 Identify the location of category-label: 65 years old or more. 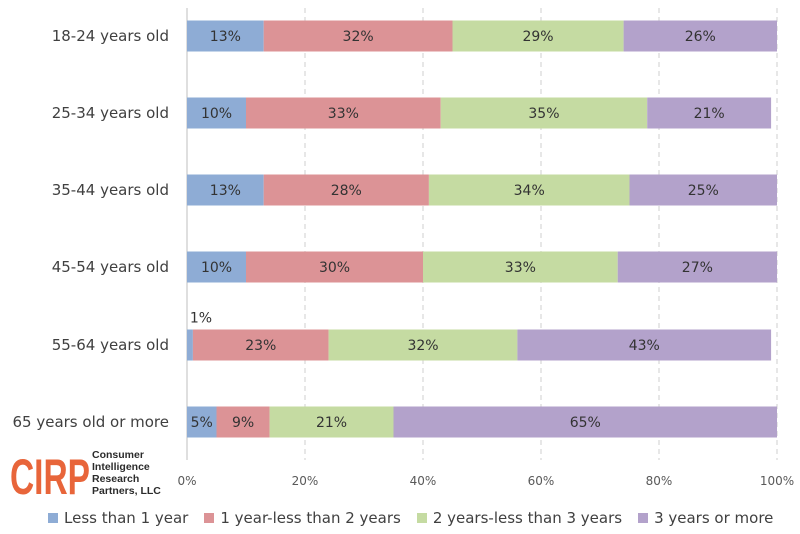
(90, 422).